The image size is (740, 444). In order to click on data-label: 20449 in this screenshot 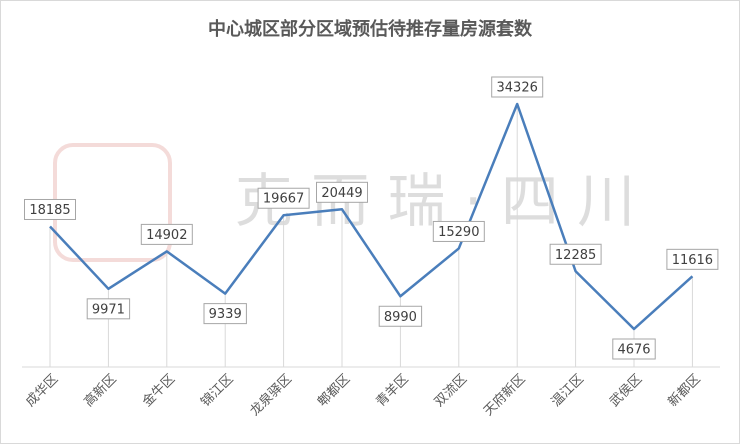, I will do `click(341, 193)`.